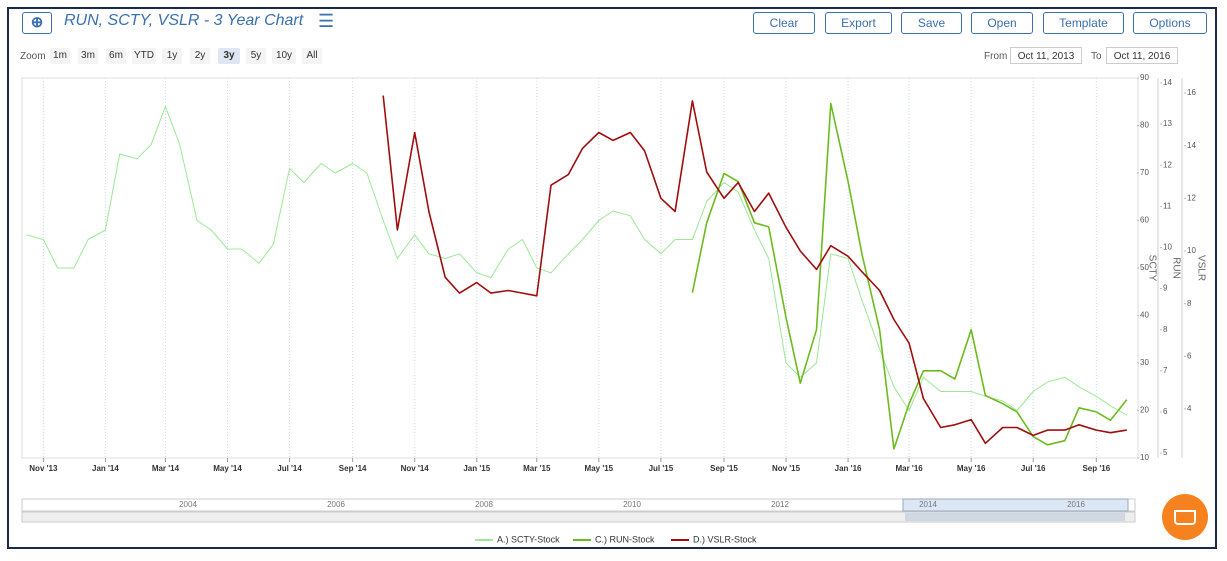  Describe the element at coordinates (578, 517) in the screenshot. I see `scrollbar` at that location.